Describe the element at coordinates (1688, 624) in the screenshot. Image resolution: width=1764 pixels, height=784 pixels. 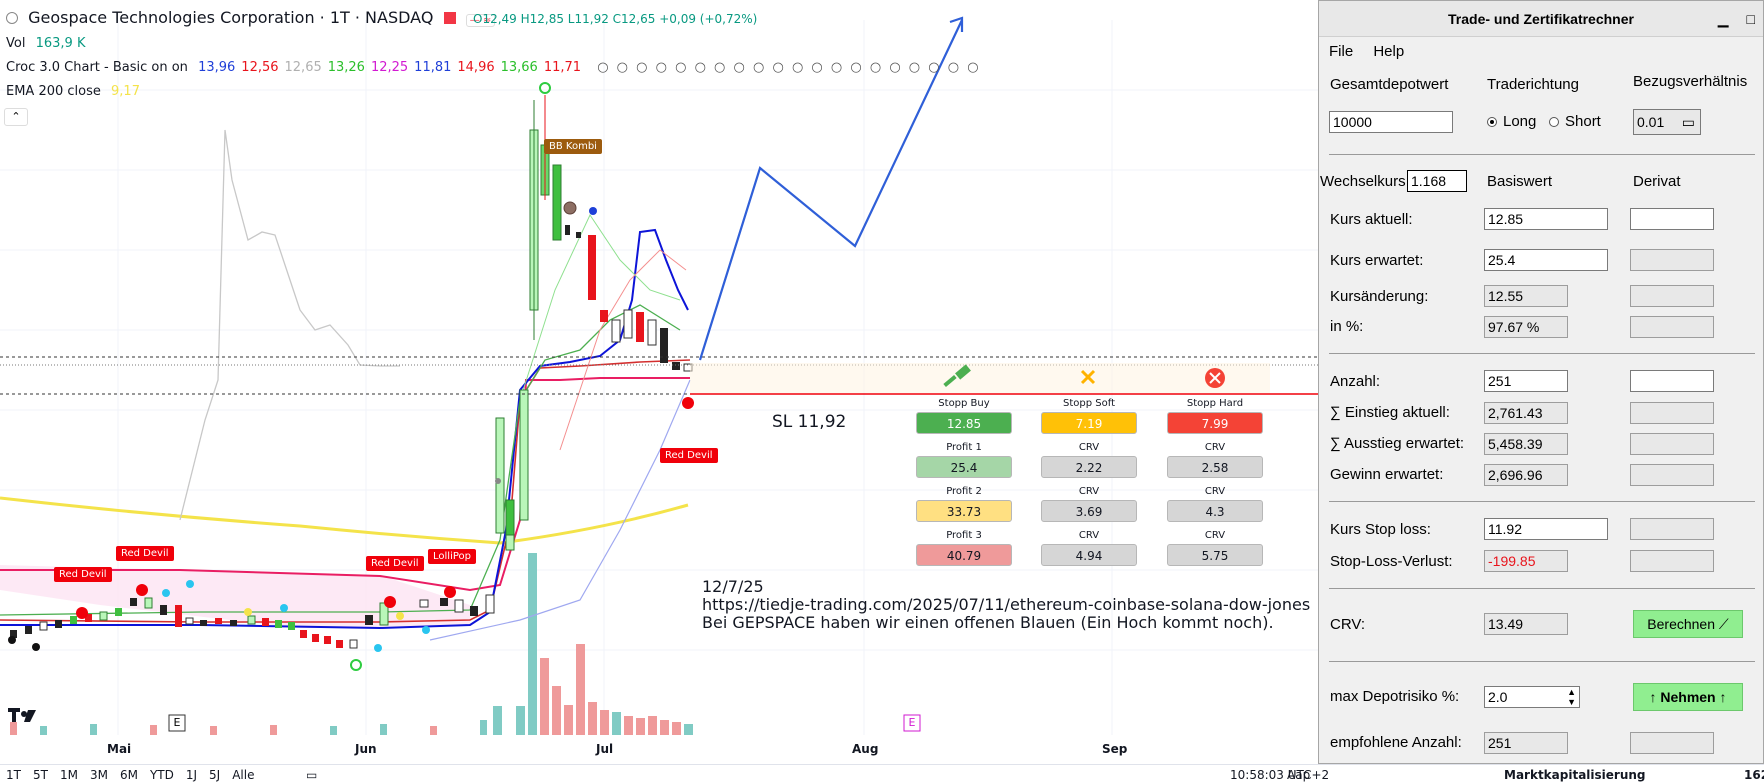
I see `berechnen-button: Berechnen ⟋` at that location.